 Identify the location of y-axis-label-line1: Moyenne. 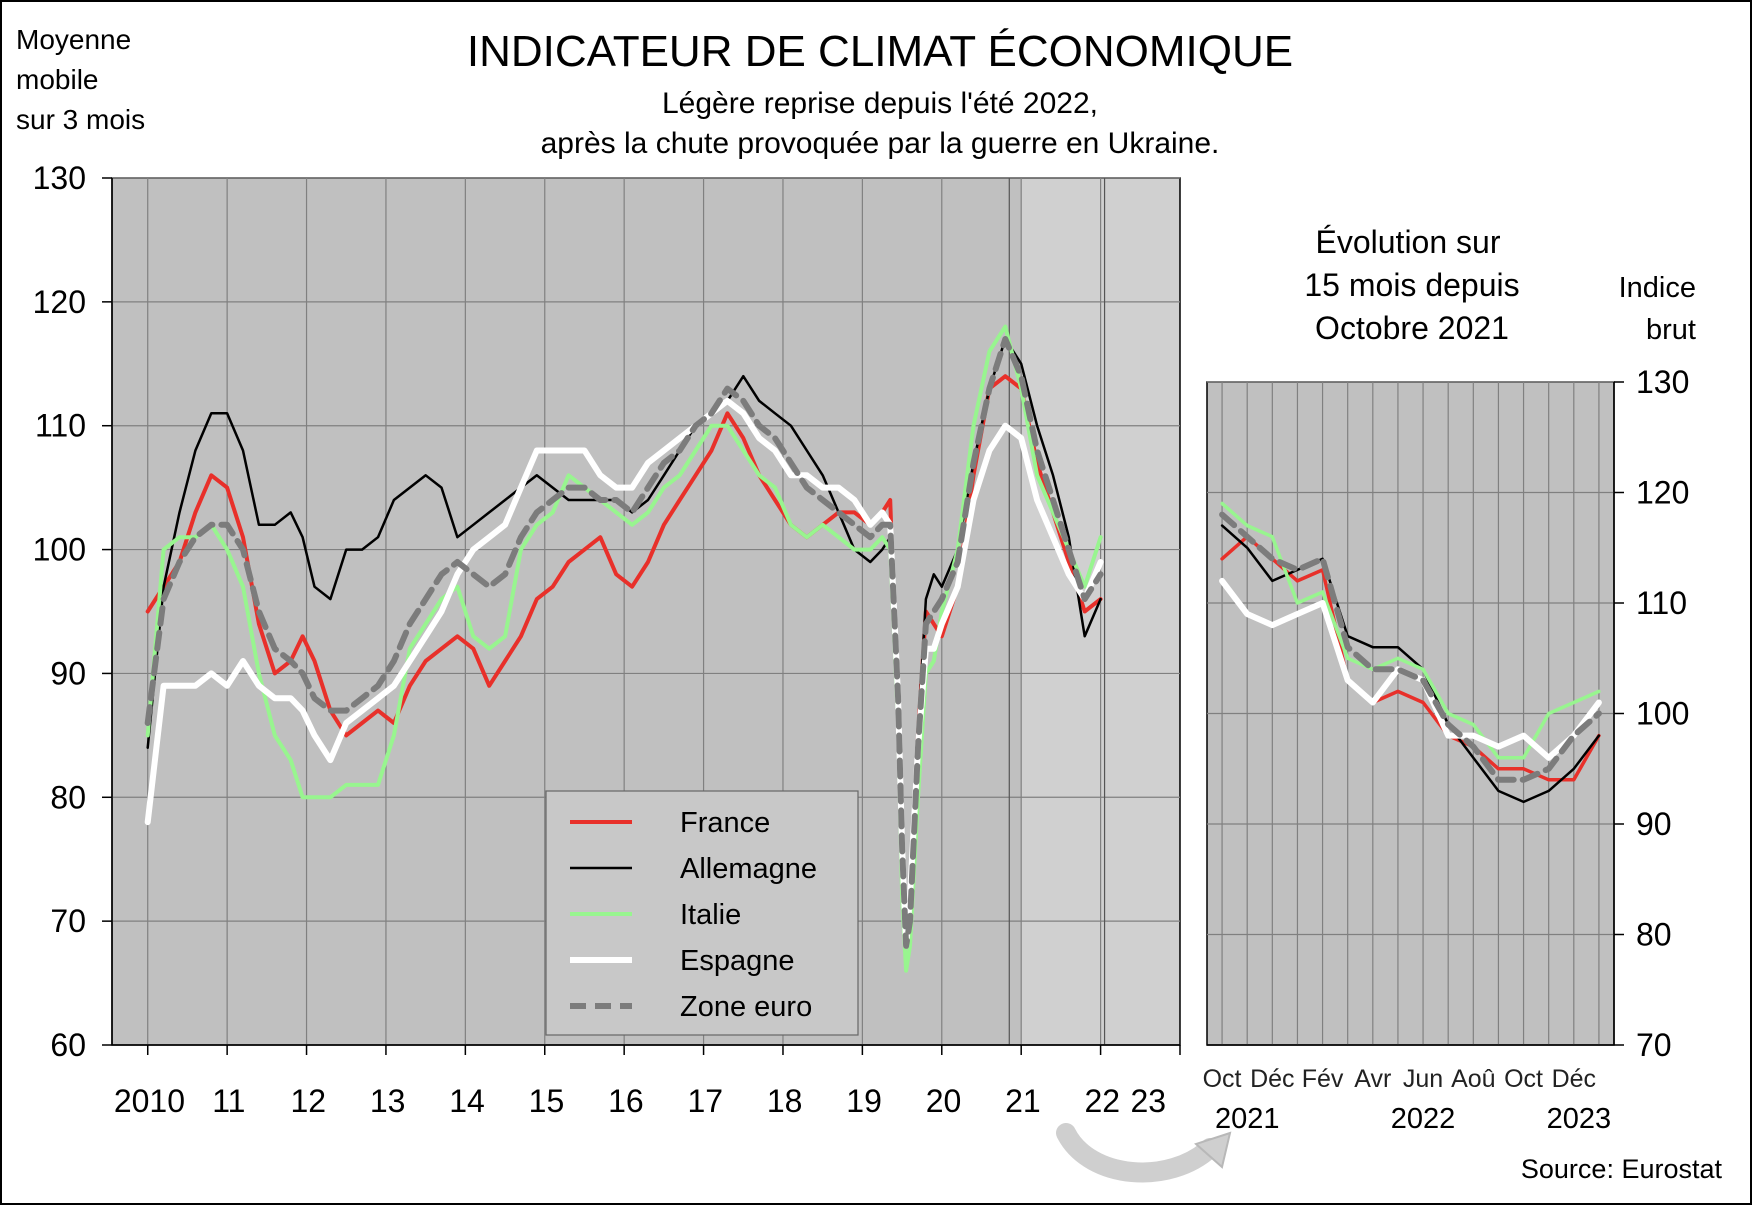
(73, 39).